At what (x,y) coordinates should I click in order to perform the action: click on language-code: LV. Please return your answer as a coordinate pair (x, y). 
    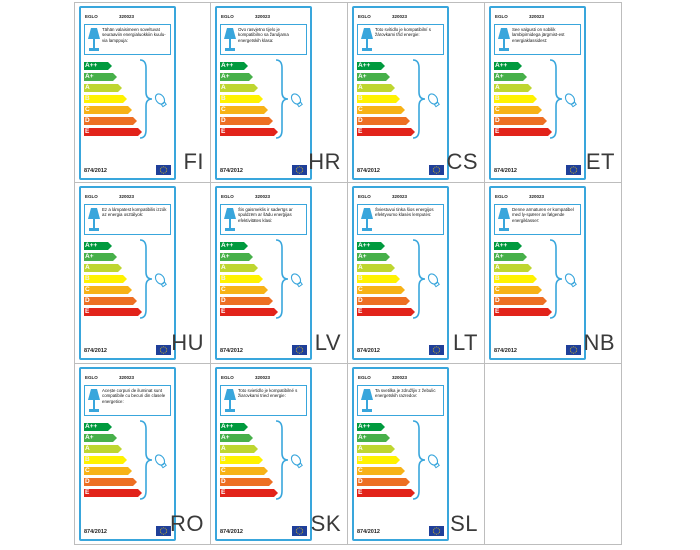
    Looking at the image, I should click on (327, 342).